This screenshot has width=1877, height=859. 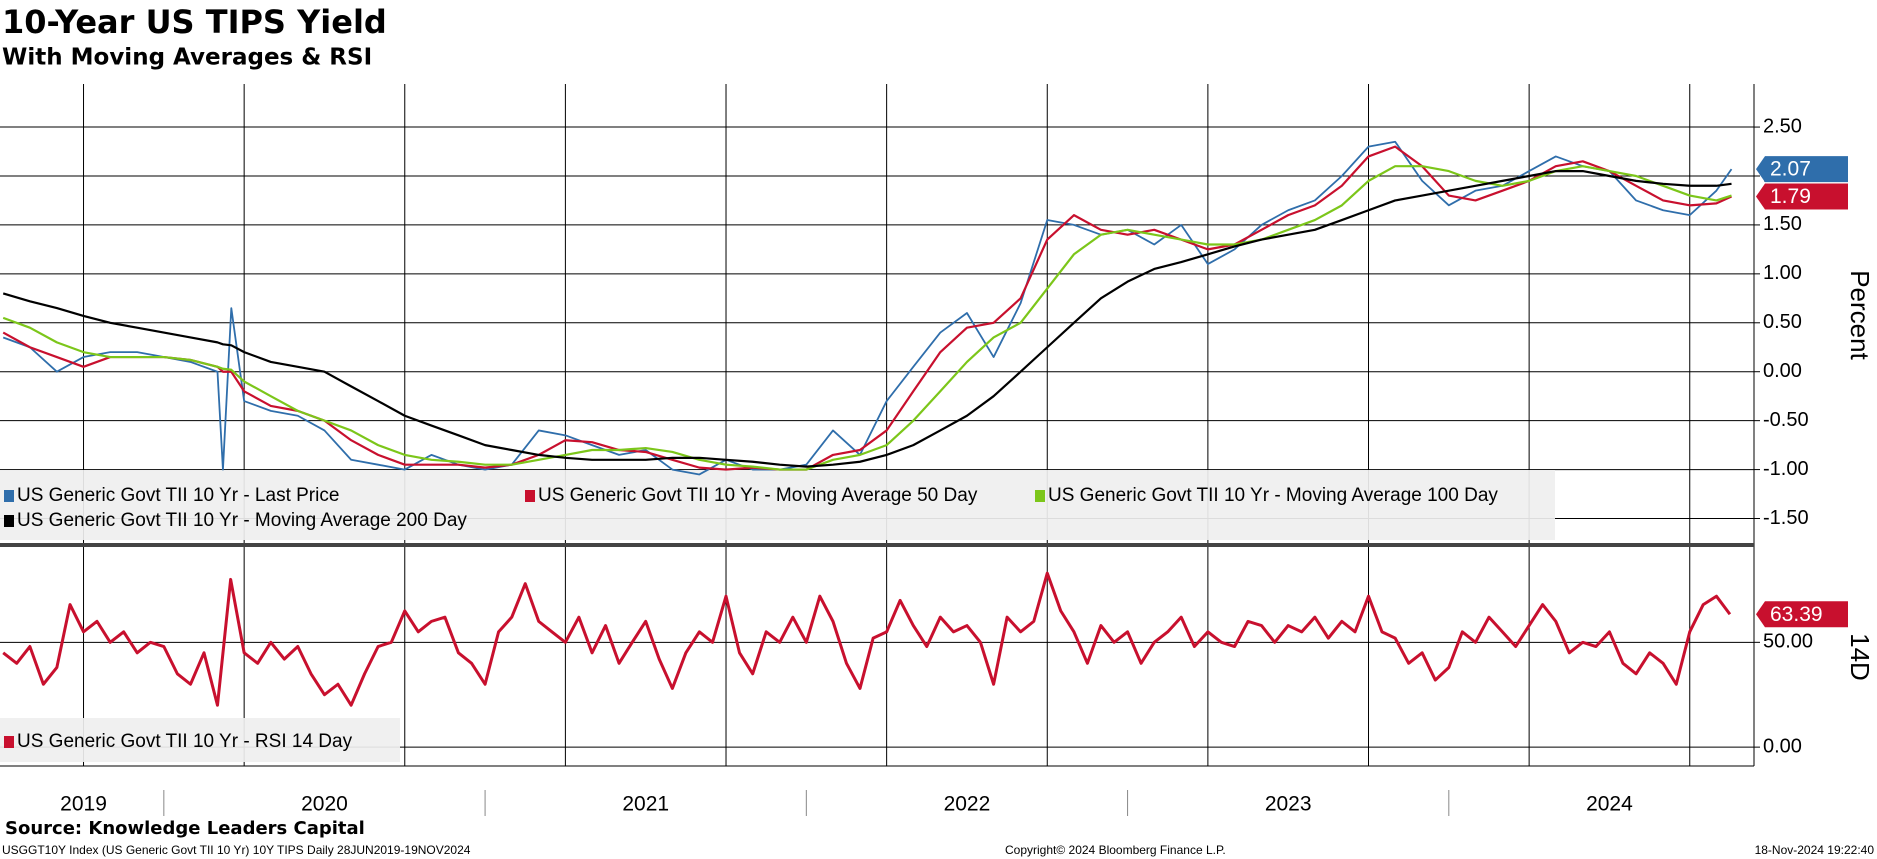 I want to click on value-label: 2.07, so click(x=1790, y=169).